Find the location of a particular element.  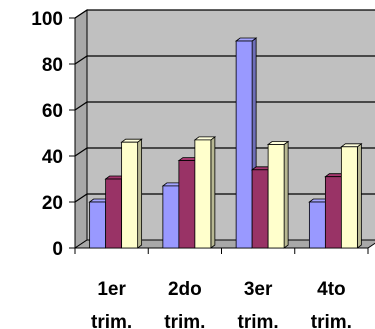

y-tick-label: 60 is located at coordinates (52, 111).